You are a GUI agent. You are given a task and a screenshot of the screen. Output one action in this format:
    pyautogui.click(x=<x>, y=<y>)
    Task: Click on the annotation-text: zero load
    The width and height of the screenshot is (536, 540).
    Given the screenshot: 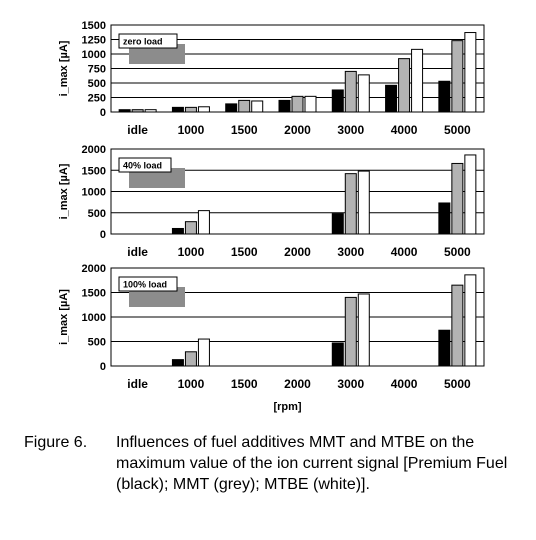 What is the action you would take?
    pyautogui.click(x=143, y=42)
    